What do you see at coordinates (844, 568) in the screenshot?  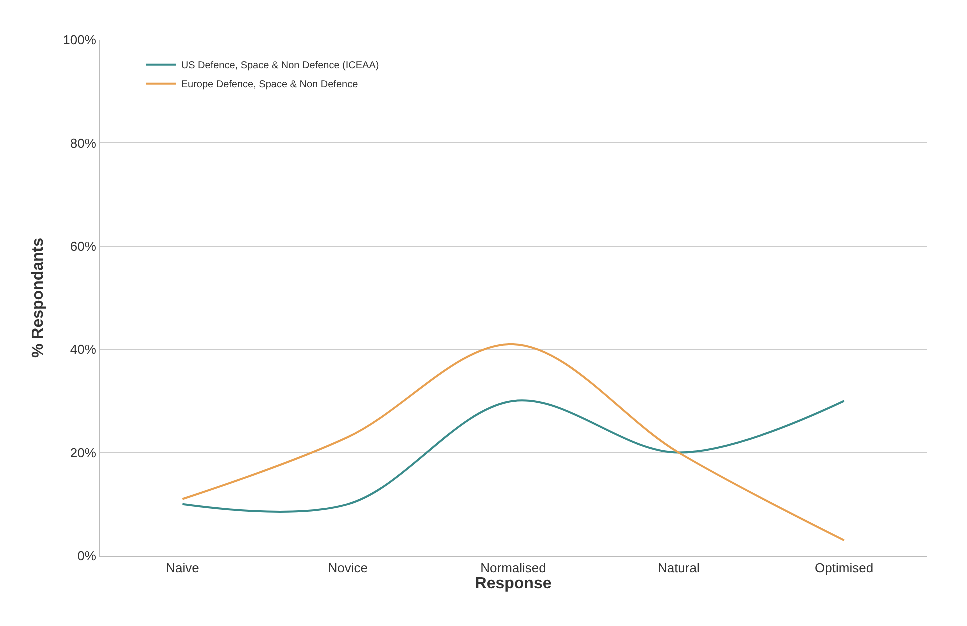 I see `x-tick-label: Optimised` at bounding box center [844, 568].